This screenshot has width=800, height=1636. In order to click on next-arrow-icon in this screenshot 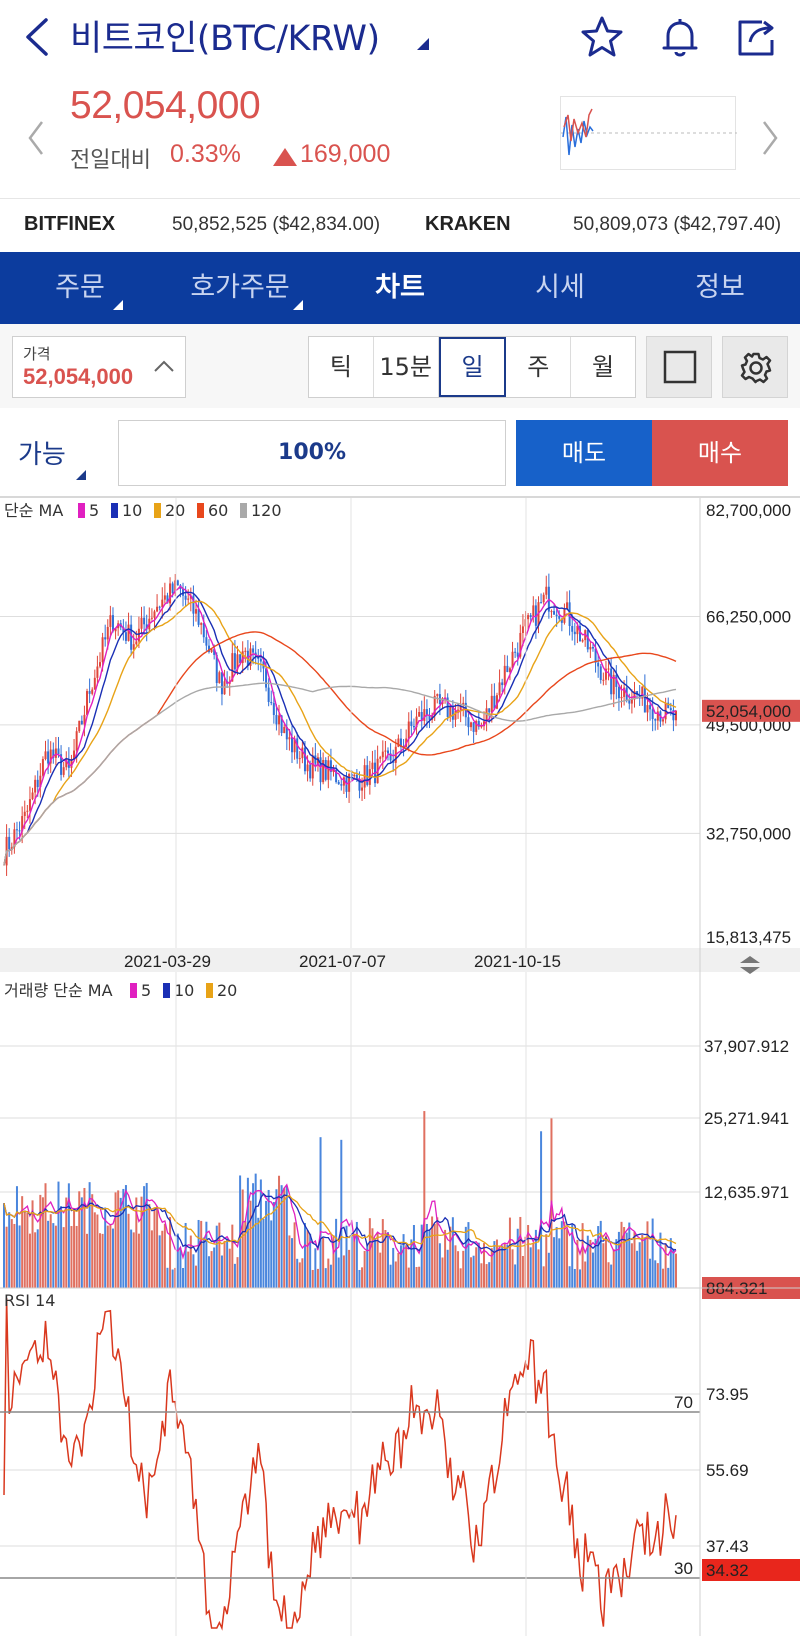, I will do `click(770, 138)`.